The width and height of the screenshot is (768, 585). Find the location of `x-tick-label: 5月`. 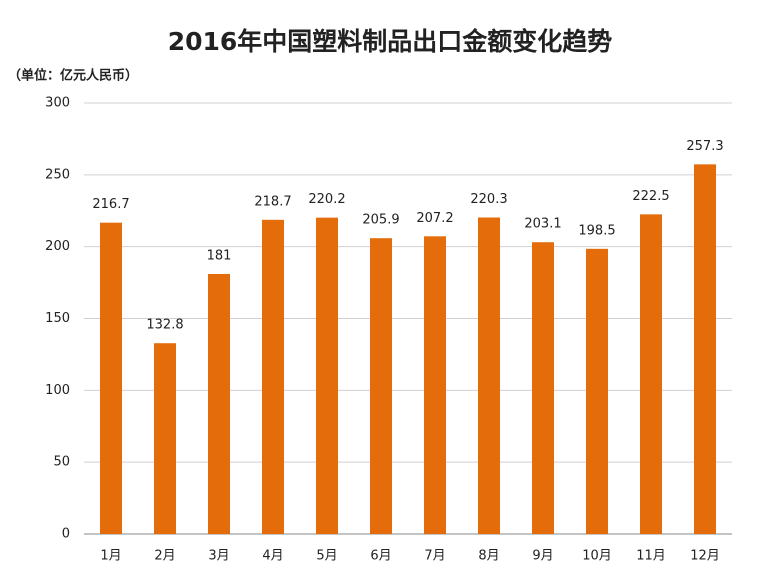

x-tick-label: 5月 is located at coordinates (326, 556).